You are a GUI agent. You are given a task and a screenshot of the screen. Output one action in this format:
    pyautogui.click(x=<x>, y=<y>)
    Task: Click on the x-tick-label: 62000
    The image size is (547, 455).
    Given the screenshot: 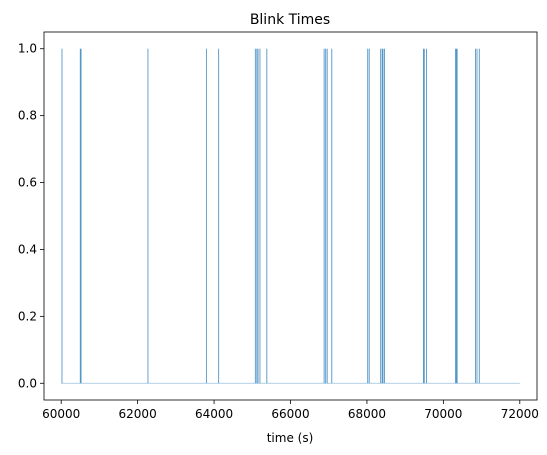 What is the action you would take?
    pyautogui.click(x=138, y=414)
    